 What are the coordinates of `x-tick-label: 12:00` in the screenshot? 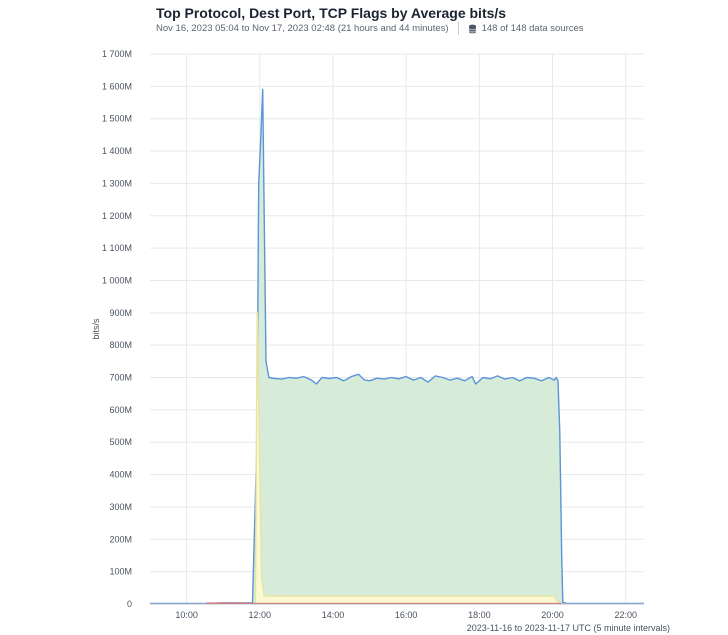 It's located at (260, 615).